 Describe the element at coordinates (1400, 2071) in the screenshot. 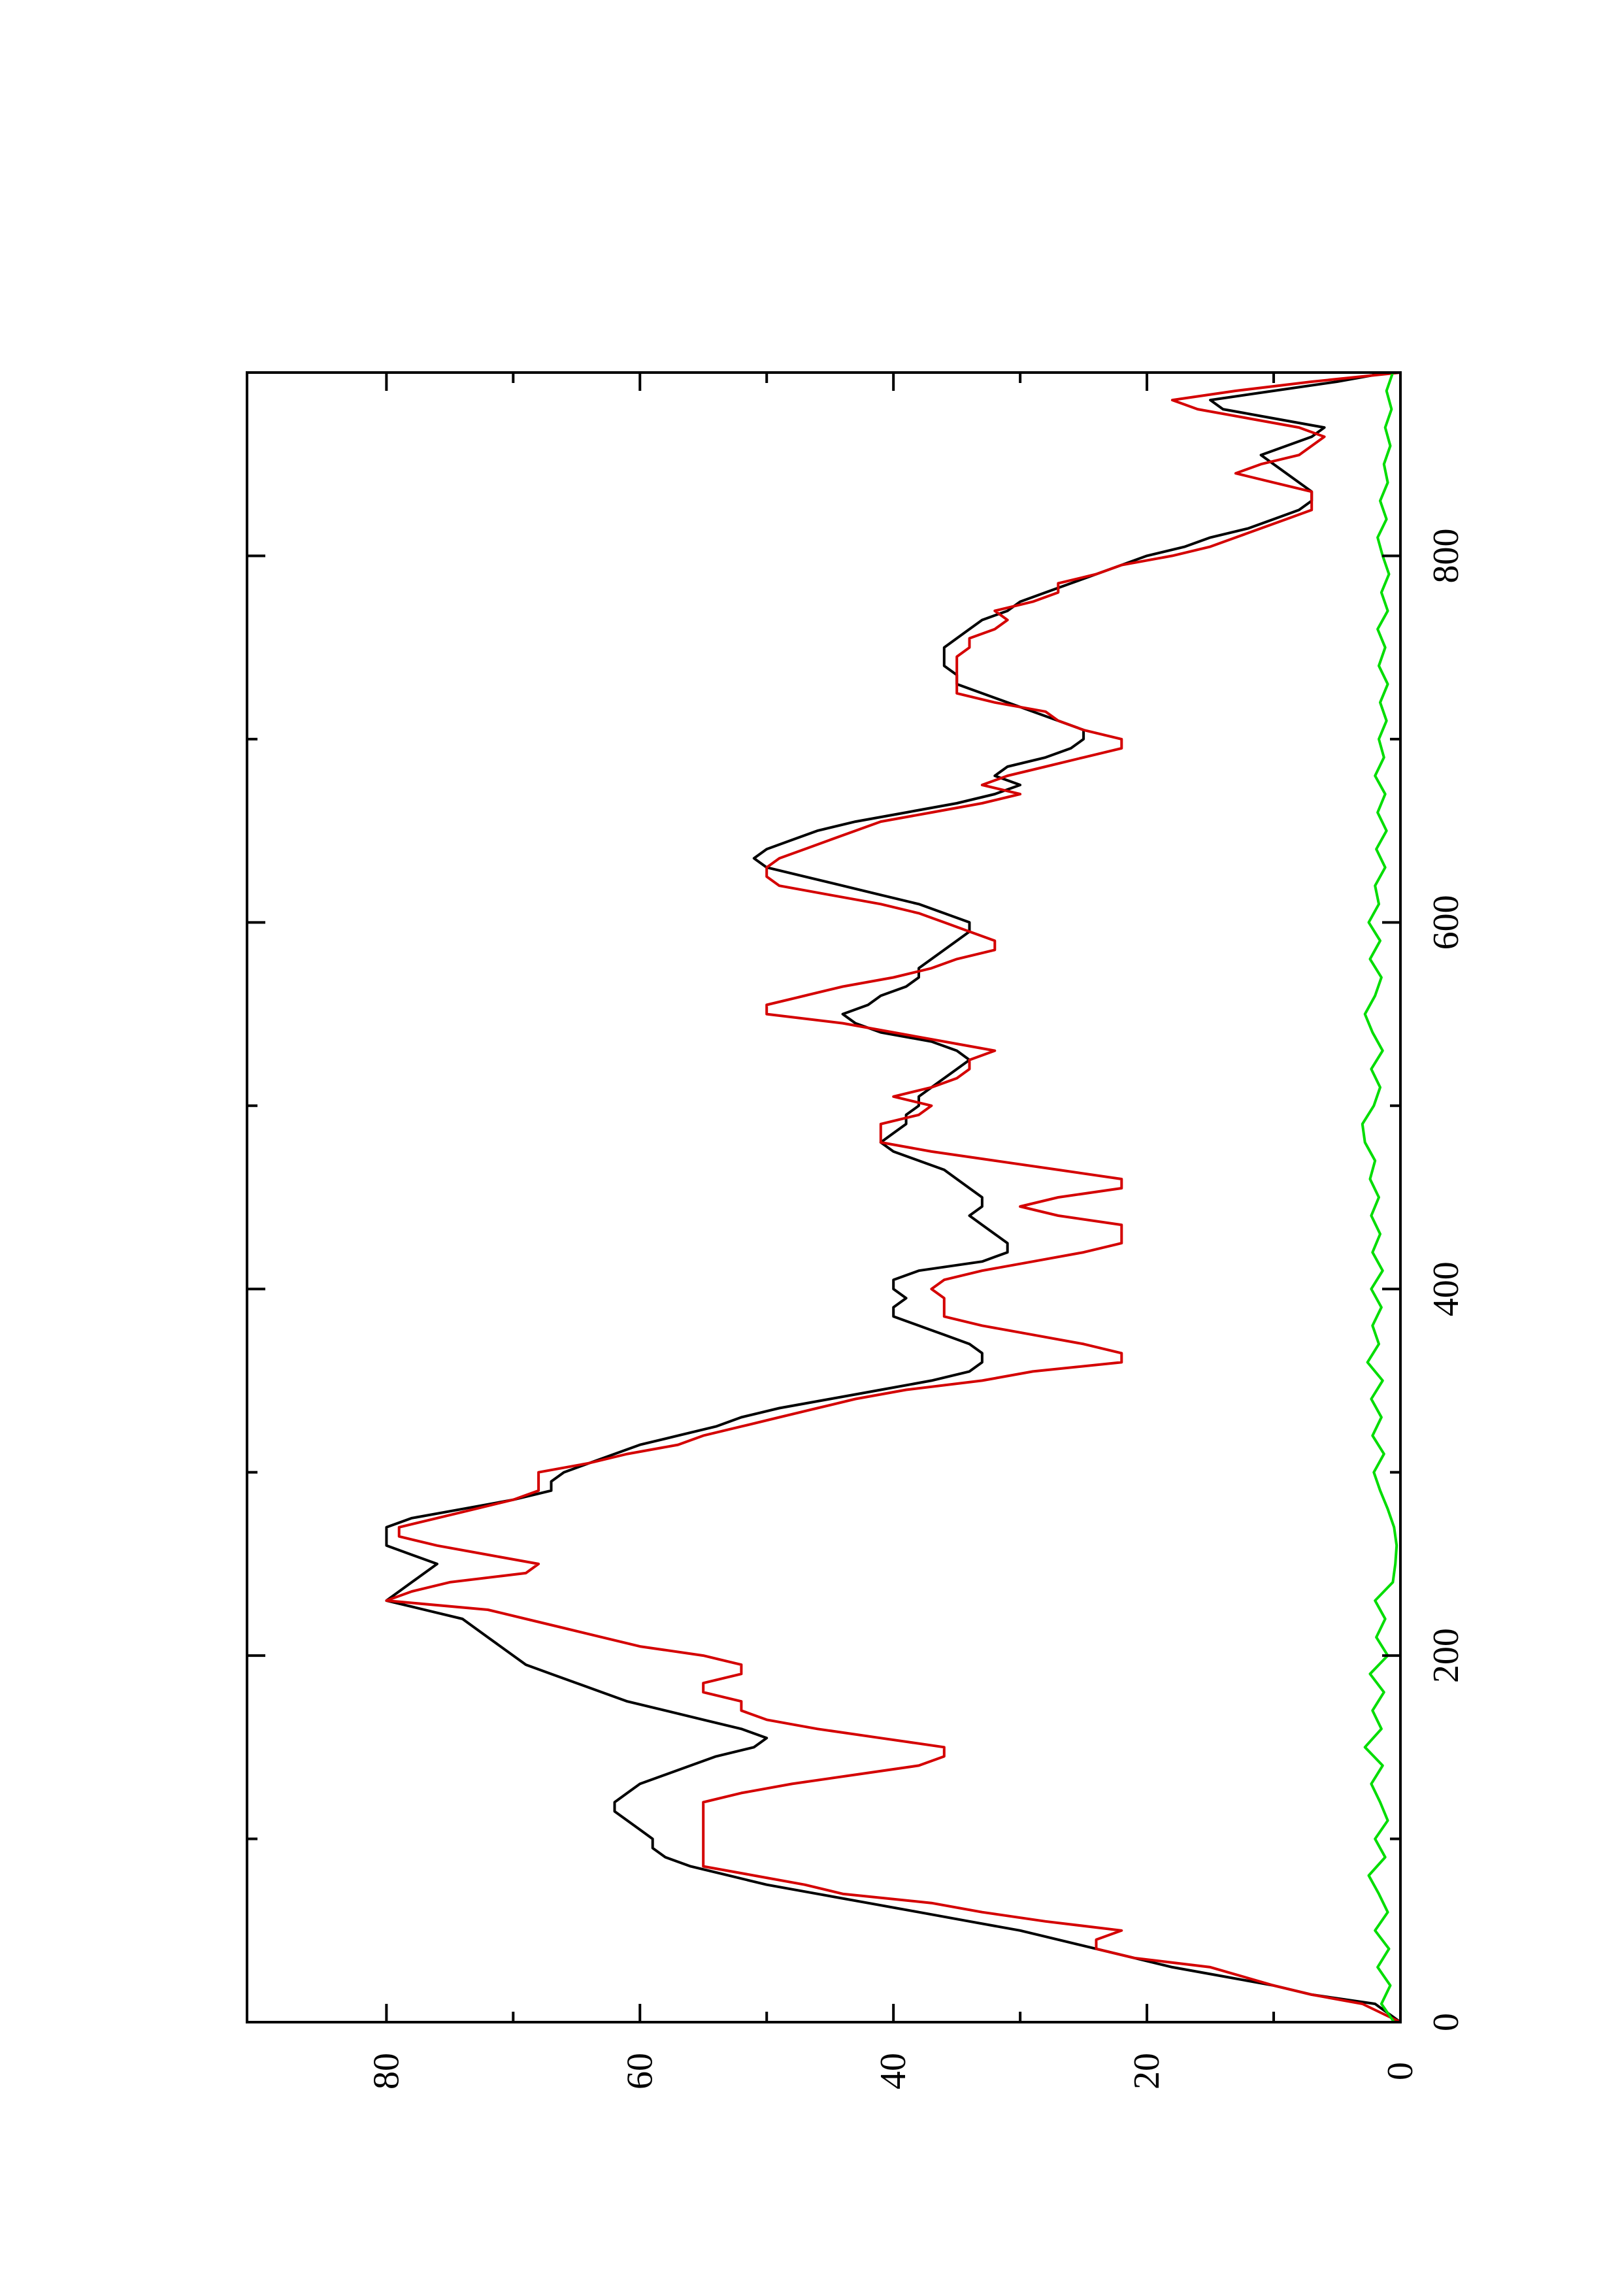

I see `y-tick-label: 0` at that location.